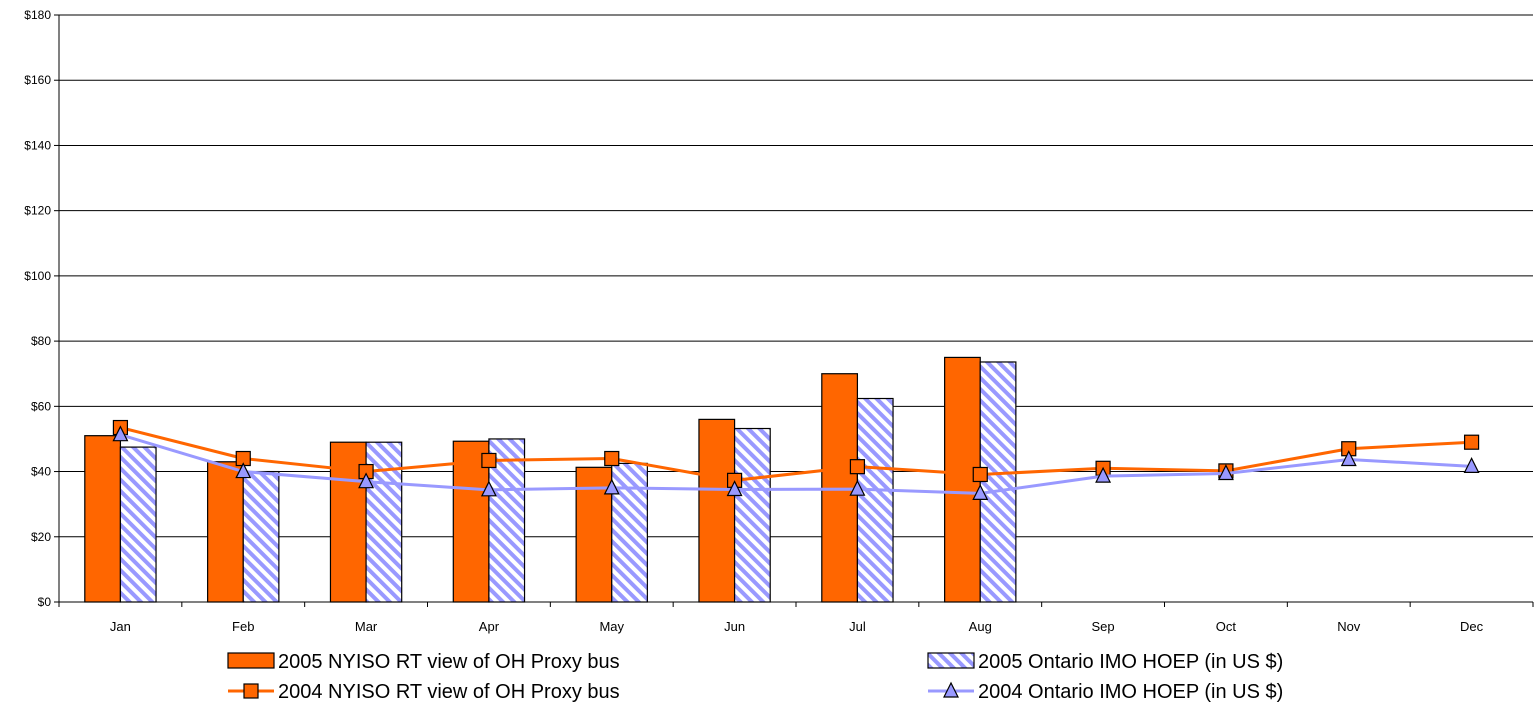 This screenshot has width=1534, height=708. What do you see at coordinates (449, 692) in the screenshot?
I see `legend-label: 2004 NYISO RT view of OH Proxy bus` at bounding box center [449, 692].